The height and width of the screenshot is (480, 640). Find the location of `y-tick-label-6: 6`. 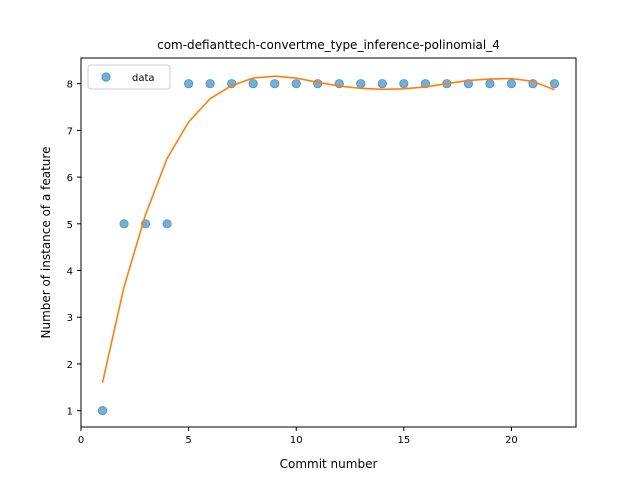

y-tick-label-6: 6 is located at coordinates (70, 178).